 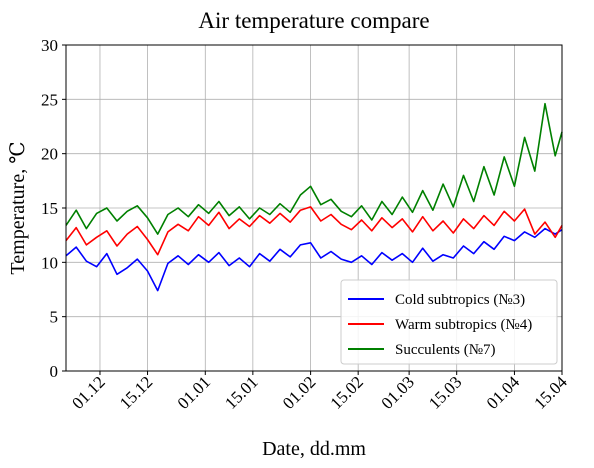 What do you see at coordinates (314, 449) in the screenshot?
I see `x-axis-label: Date, dd.mm` at bounding box center [314, 449].